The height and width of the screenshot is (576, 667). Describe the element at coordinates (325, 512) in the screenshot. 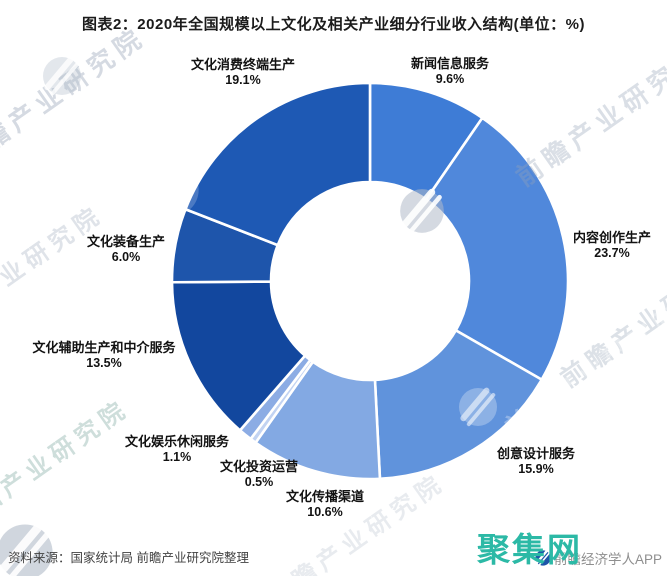

I see `slice-value: 10.6%` at that location.